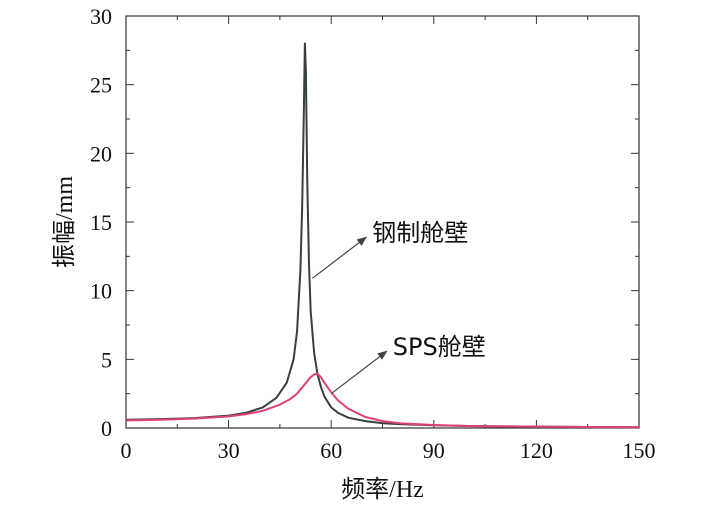 The width and height of the screenshot is (709, 508). Describe the element at coordinates (101, 85) in the screenshot. I see `y-tick-label: 25` at that location.